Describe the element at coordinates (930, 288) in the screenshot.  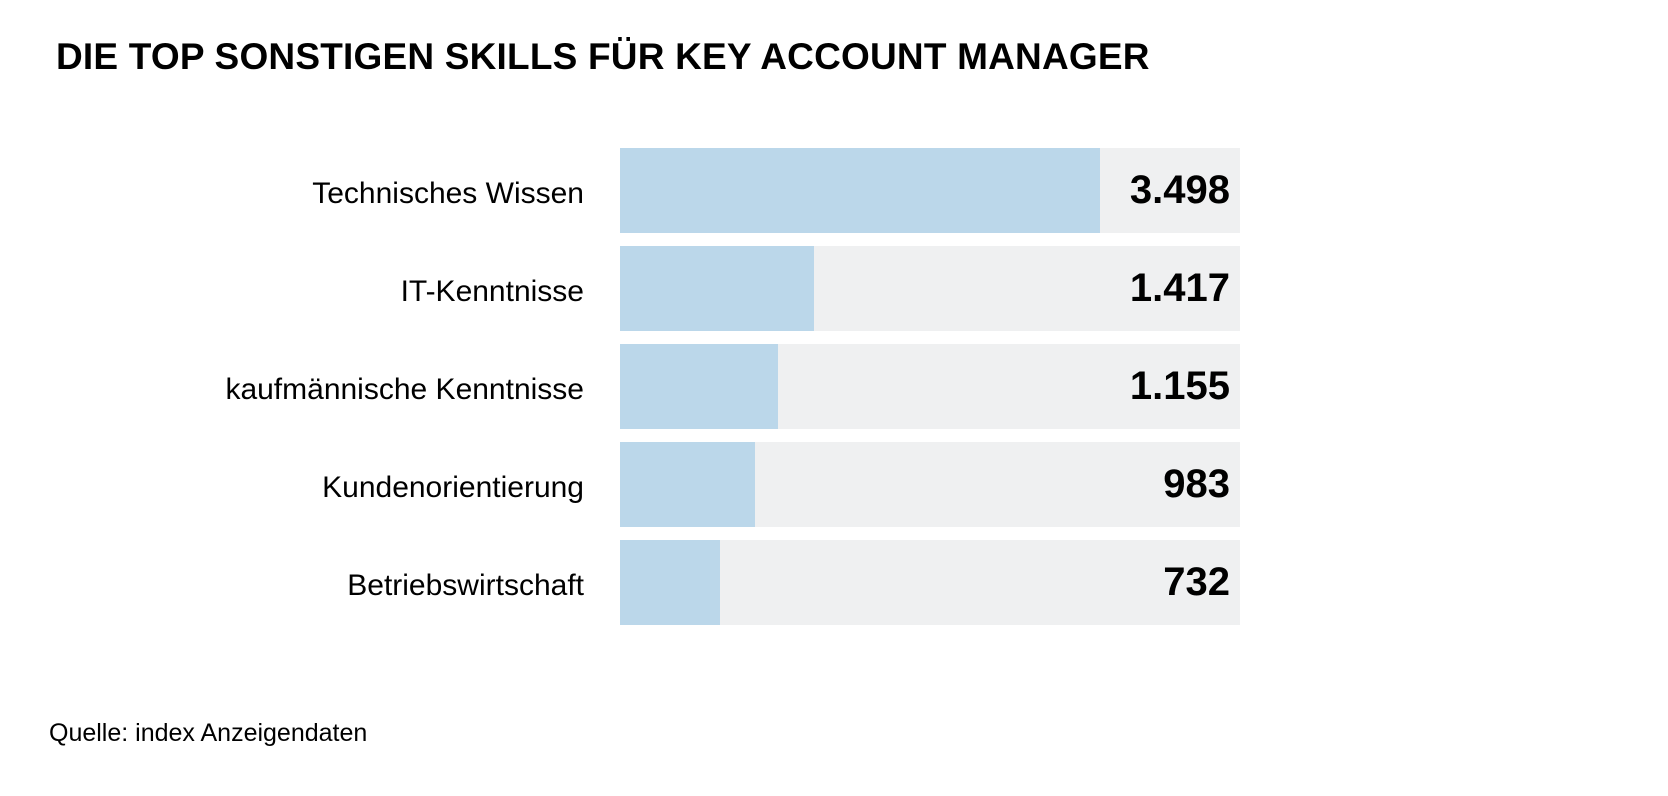
I see `bar-track: 1.417` at that location.